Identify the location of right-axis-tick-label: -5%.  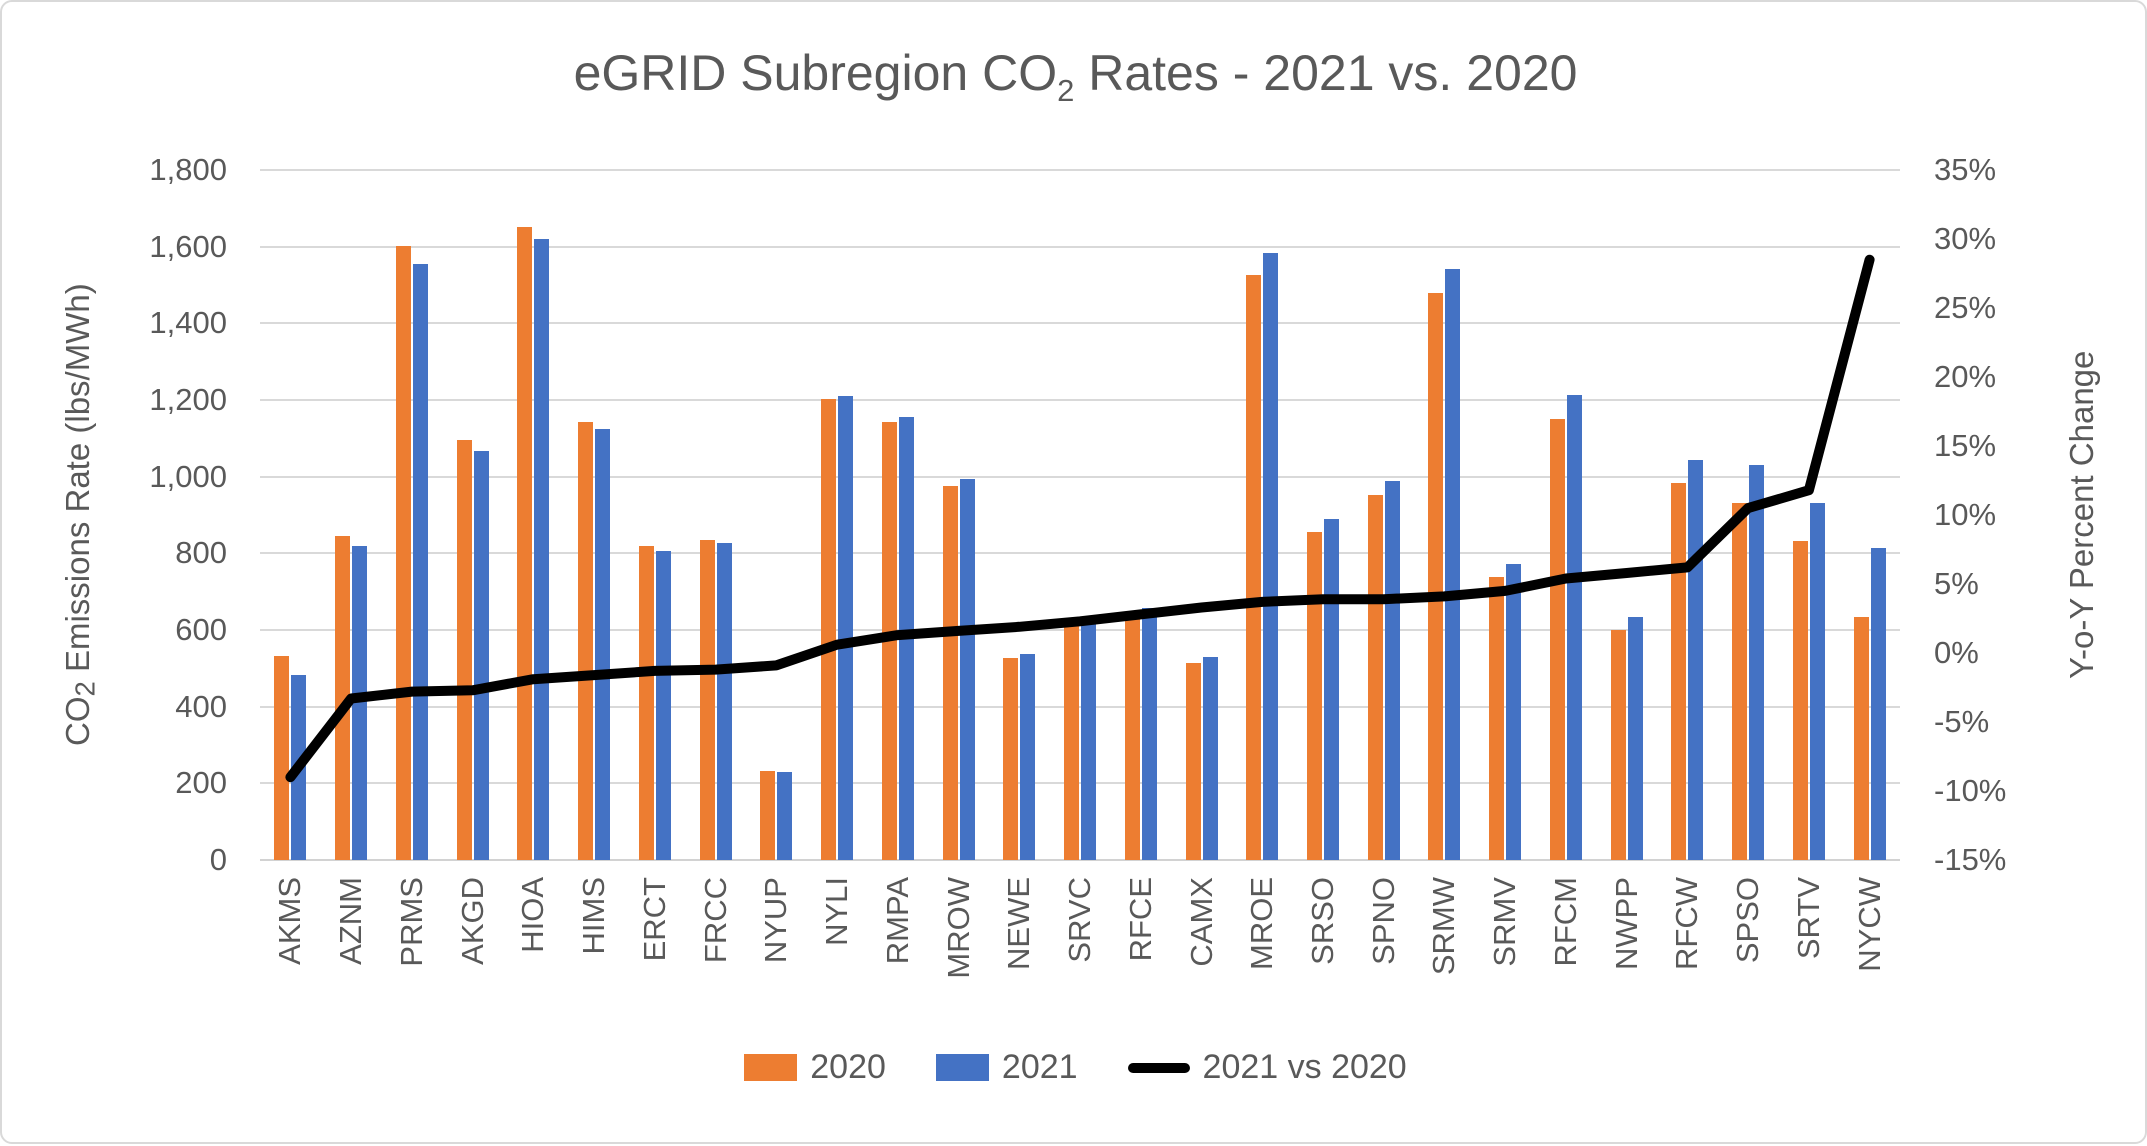
(1962, 721).